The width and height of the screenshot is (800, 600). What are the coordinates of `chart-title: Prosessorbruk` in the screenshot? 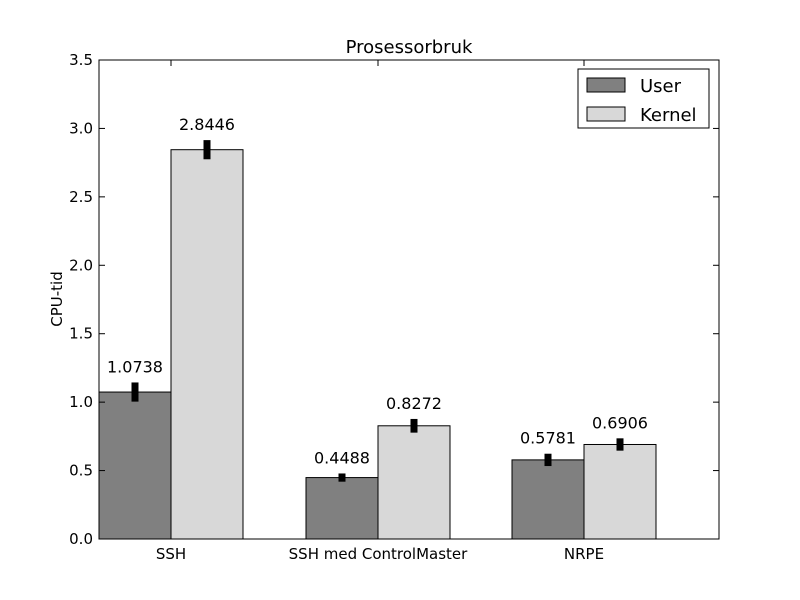 It's located at (409, 47).